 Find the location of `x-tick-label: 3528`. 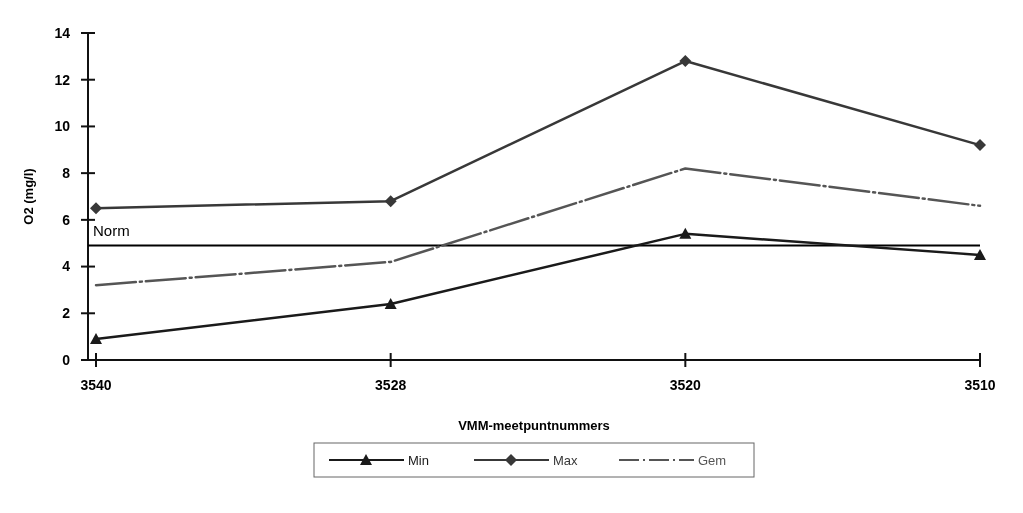

x-tick-label: 3528 is located at coordinates (391, 385).